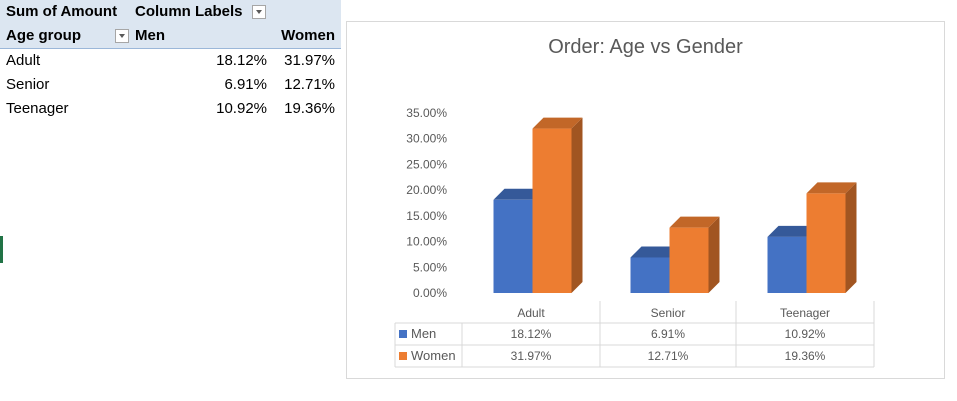  Describe the element at coordinates (426, 164) in the screenshot. I see `y-tick-label: 25.00%` at that location.